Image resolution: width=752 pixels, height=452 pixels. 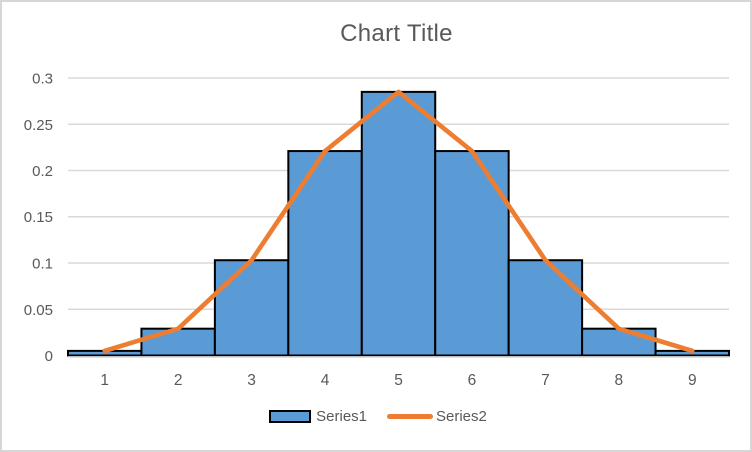 What do you see at coordinates (178, 380) in the screenshot?
I see `x-tick-label: 2` at bounding box center [178, 380].